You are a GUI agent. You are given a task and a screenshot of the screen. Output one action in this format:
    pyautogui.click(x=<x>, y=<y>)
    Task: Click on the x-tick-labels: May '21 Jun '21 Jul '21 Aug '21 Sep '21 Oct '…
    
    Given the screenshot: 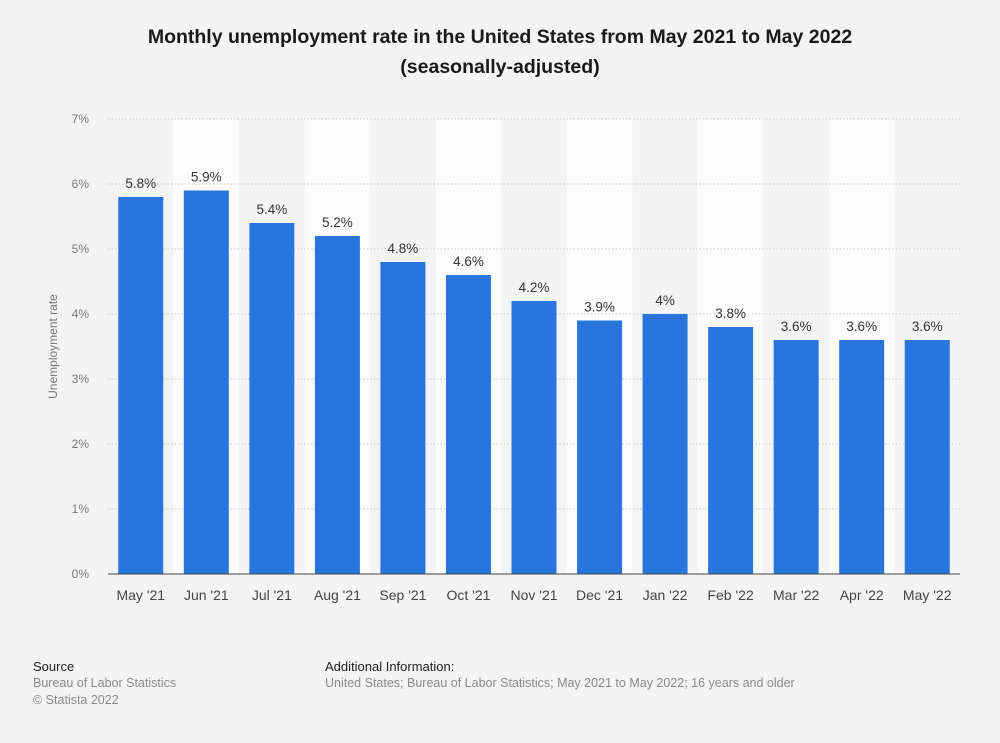 What is the action you would take?
    pyautogui.click(x=533, y=595)
    